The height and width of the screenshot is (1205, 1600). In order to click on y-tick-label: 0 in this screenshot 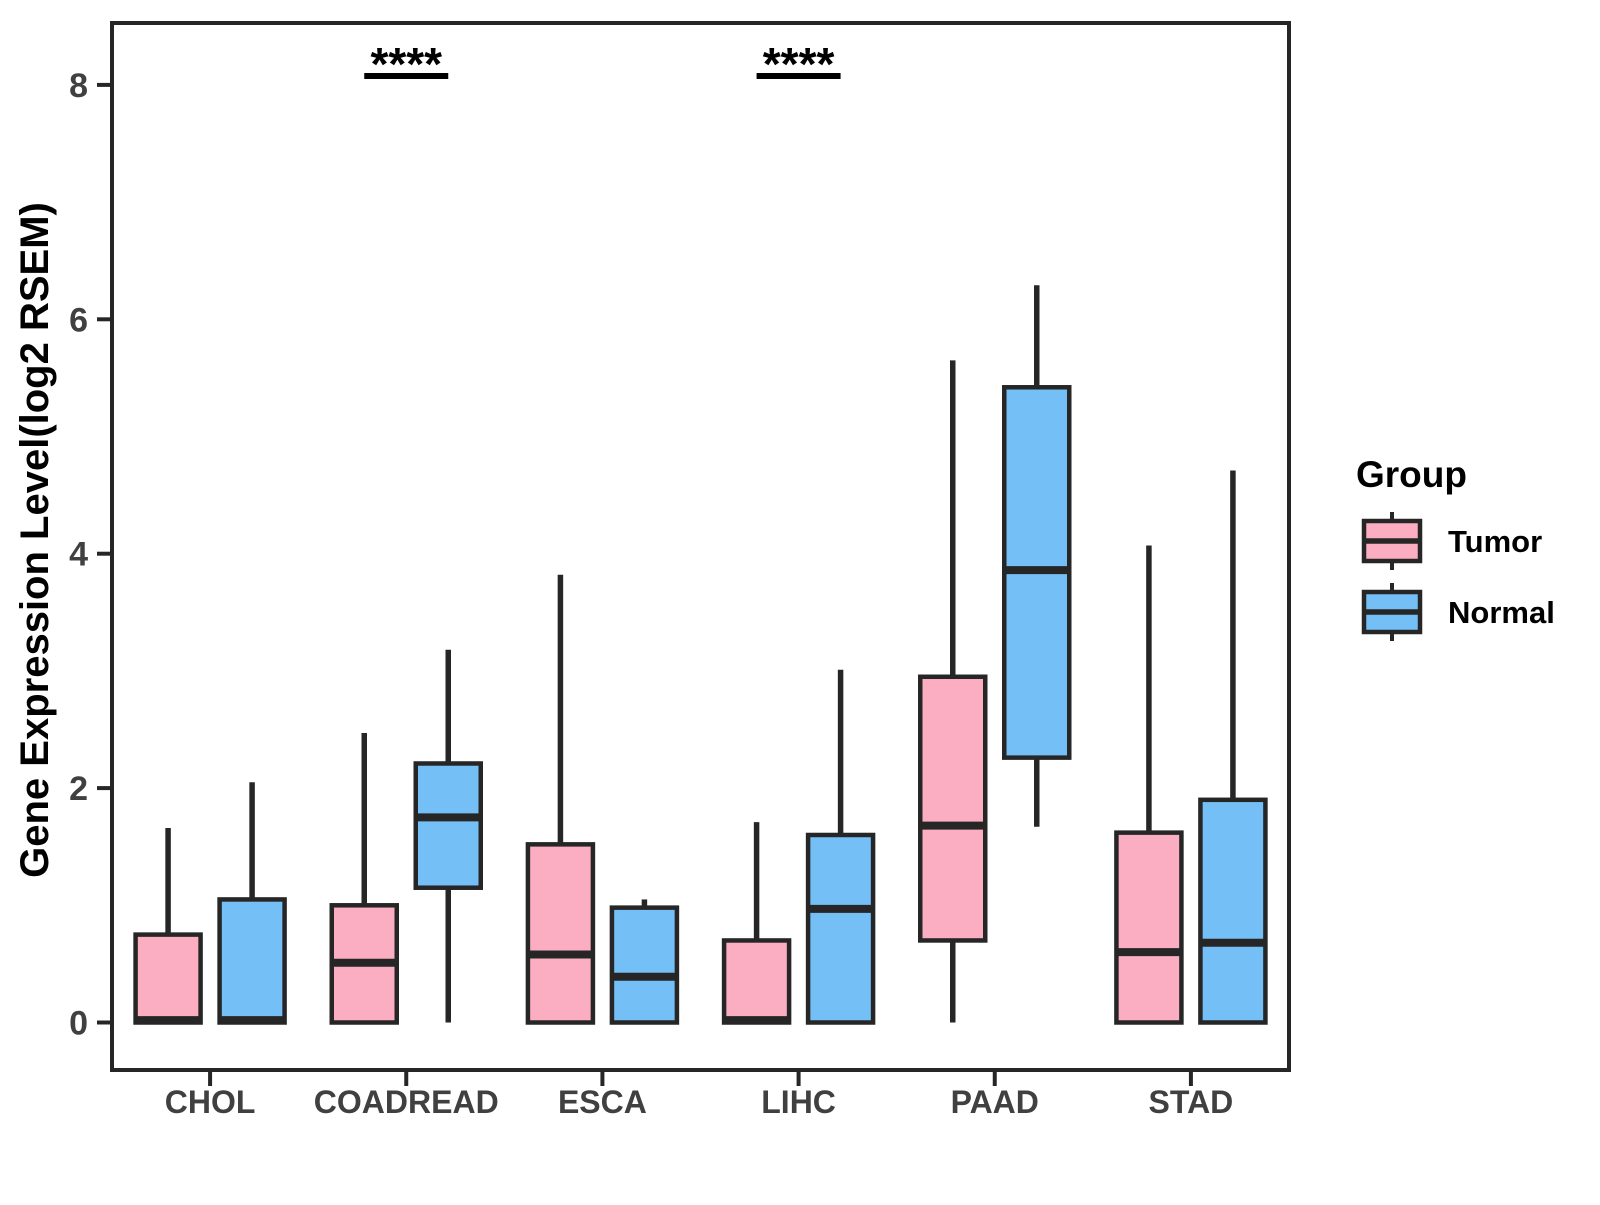, I will do `click(78, 1024)`.